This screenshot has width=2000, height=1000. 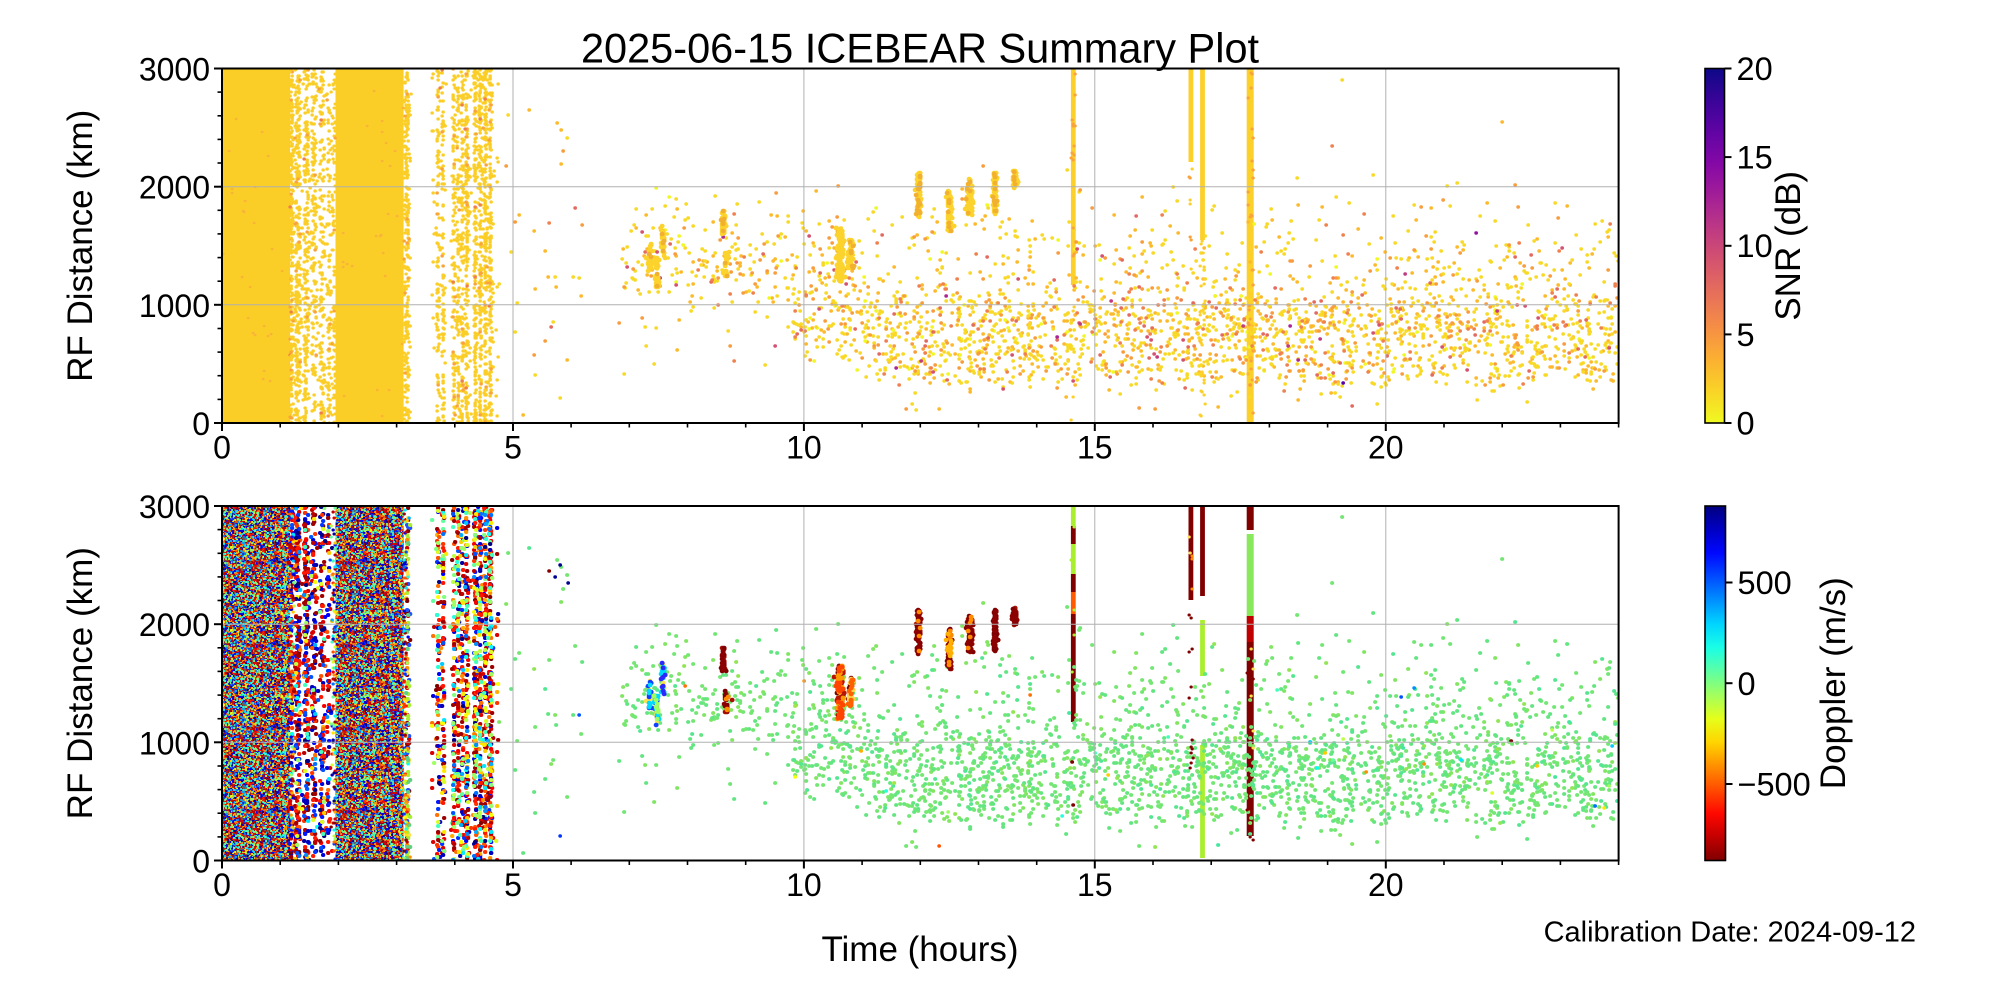 I want to click on svg-text: Doppler (m/s), so click(x=1833, y=683).